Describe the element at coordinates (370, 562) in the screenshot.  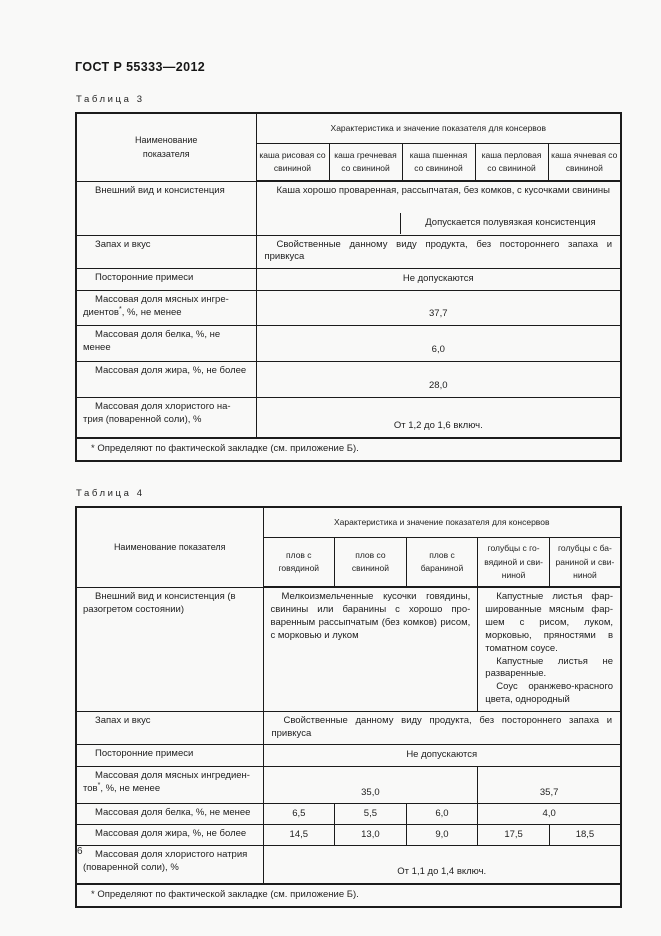
I see `table4-column-header: плов со свининой` at that location.